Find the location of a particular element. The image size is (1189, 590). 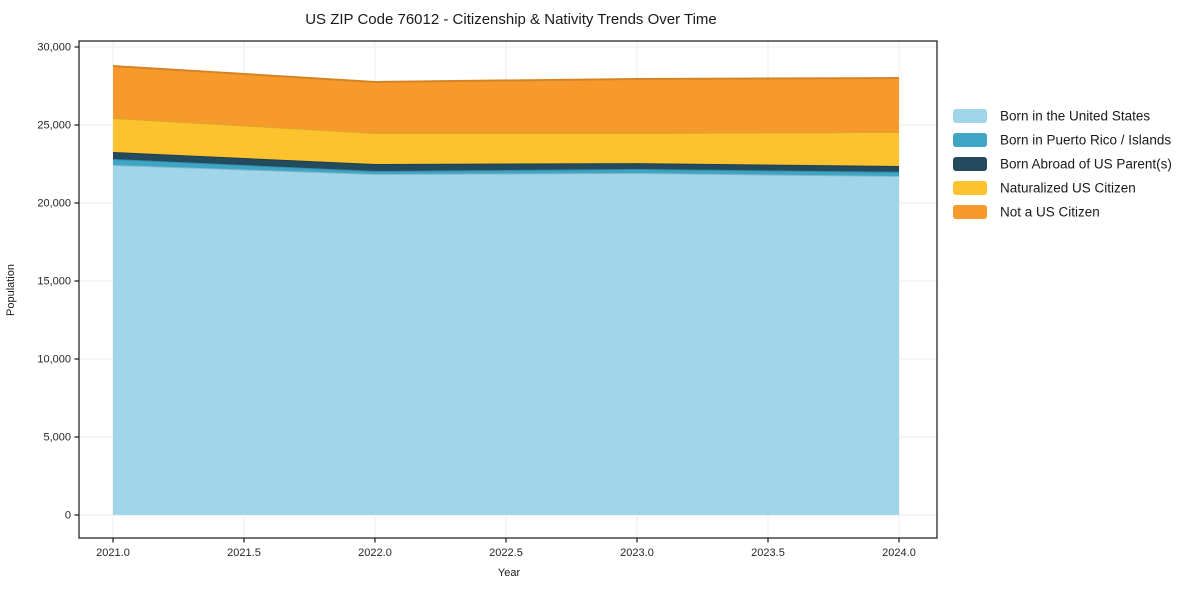

y-tick-label: 25,000 is located at coordinates (54, 126).